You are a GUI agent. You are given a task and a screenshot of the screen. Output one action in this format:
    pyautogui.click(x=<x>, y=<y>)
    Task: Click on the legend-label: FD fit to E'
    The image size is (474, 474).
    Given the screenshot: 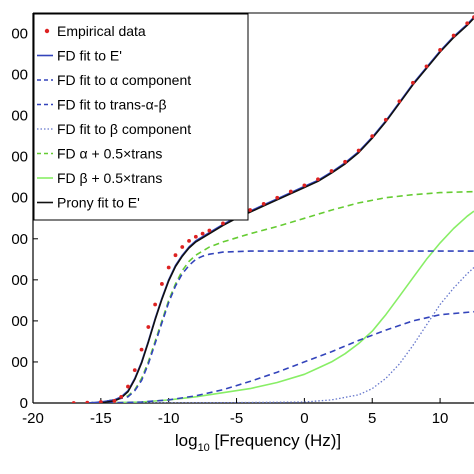 What is the action you would take?
    pyautogui.click(x=89, y=56)
    